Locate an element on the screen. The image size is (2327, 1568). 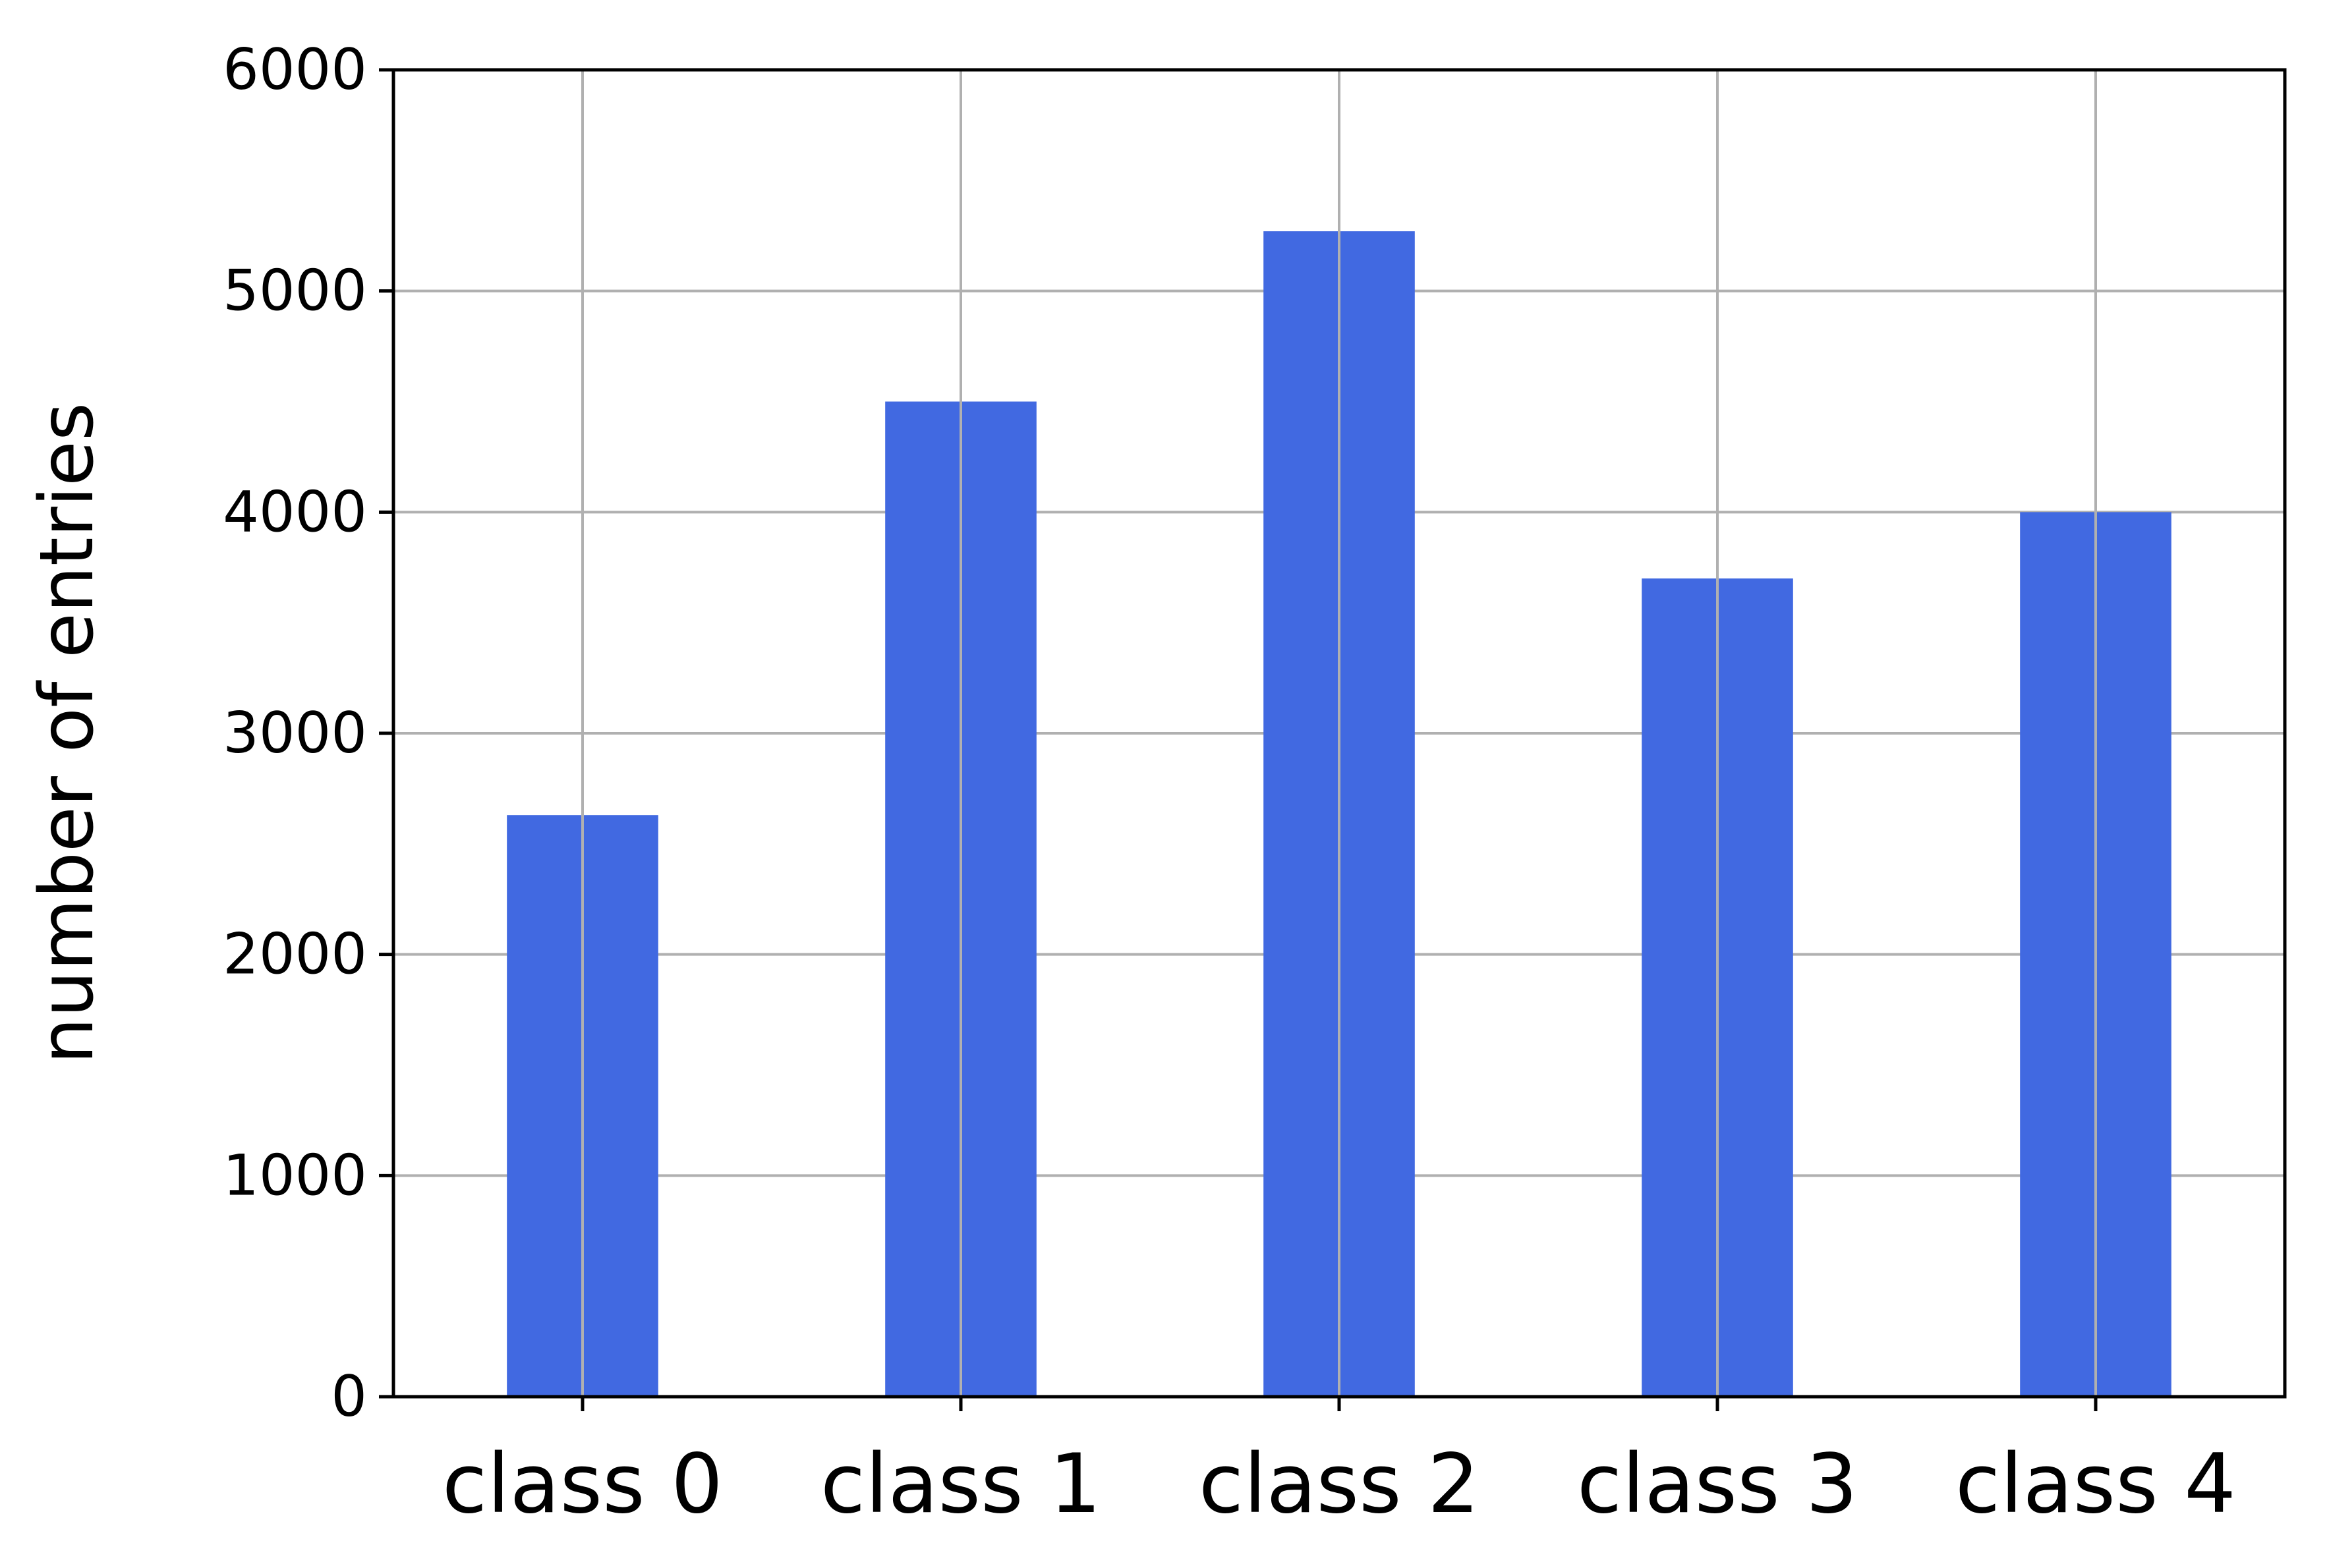
x-tick-label-0: class 0 is located at coordinates (582, 1484).